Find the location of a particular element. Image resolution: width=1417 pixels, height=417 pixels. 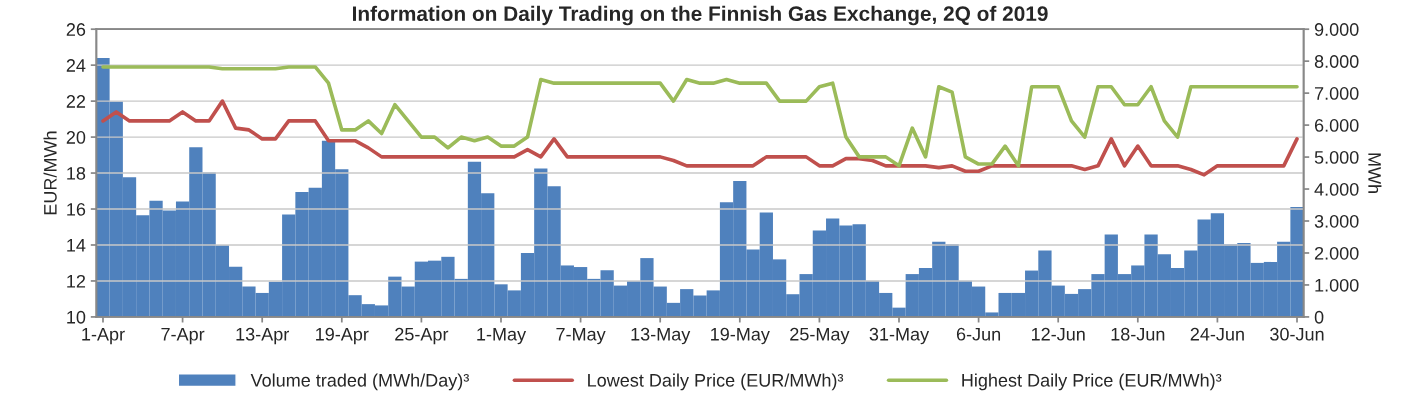

x-tick-label: 12-Jun is located at coordinates (1058, 334).